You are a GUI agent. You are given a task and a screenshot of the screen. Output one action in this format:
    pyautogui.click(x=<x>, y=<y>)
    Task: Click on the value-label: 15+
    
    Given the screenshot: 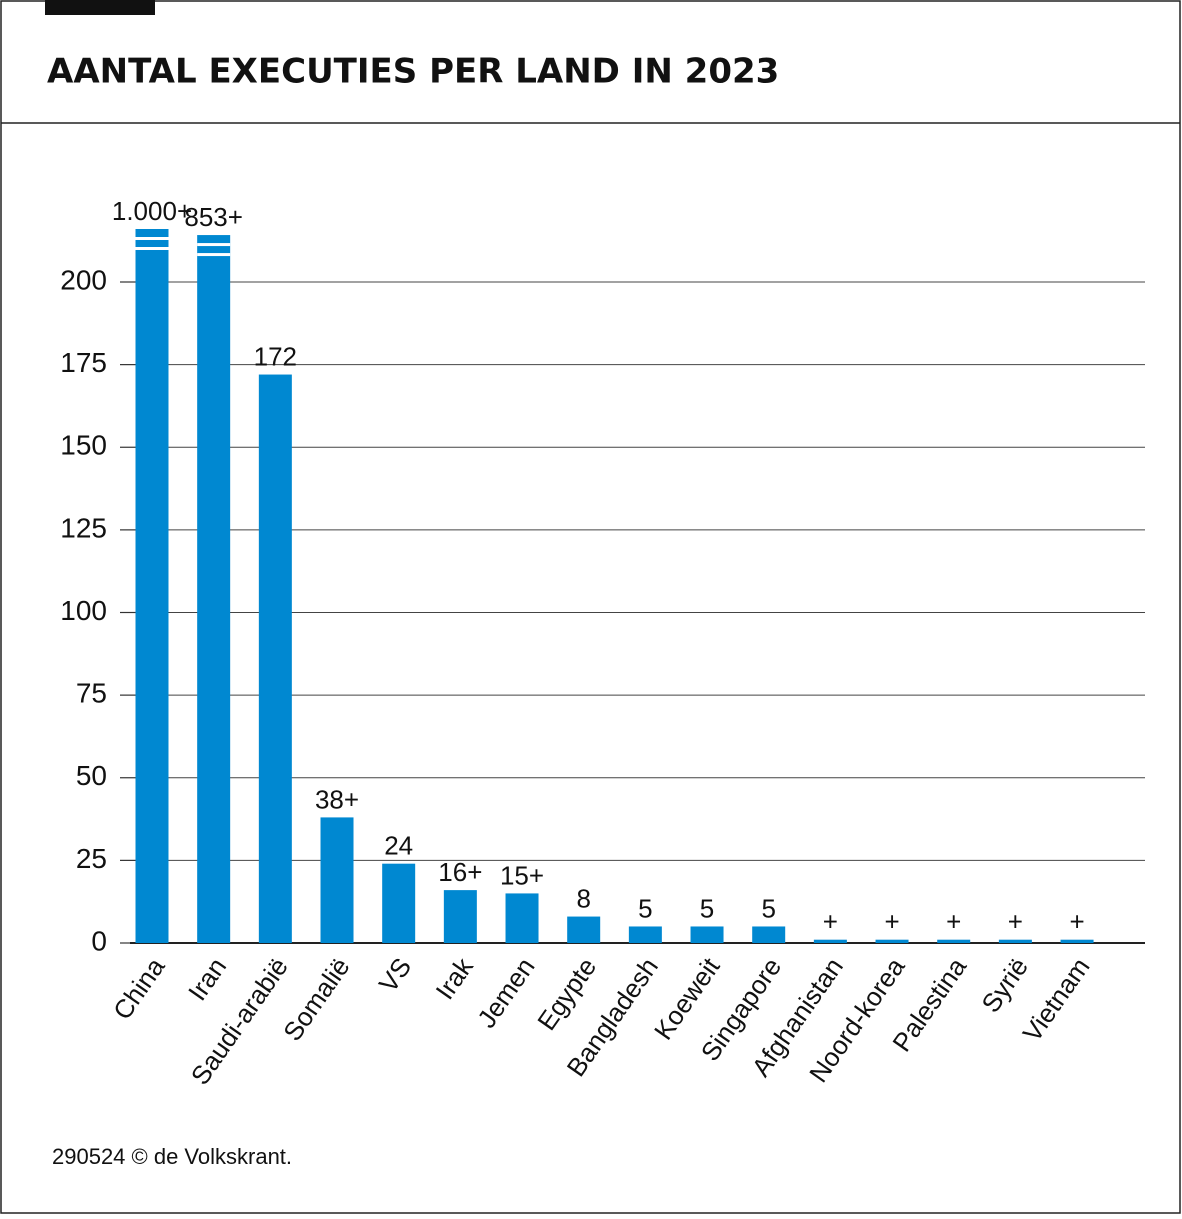 What is the action you would take?
    pyautogui.click(x=522, y=875)
    